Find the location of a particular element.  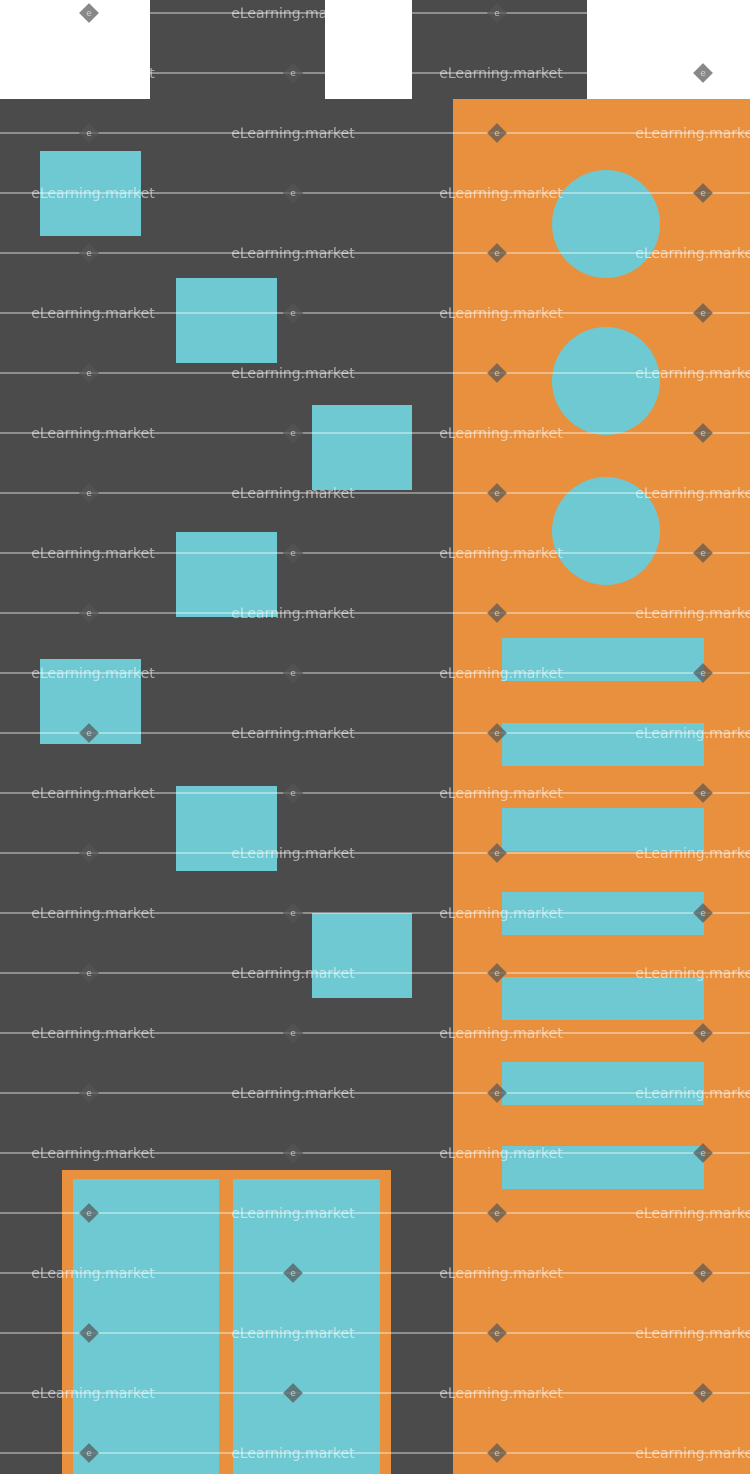

top-white-block-middle is located at coordinates (368, 49).